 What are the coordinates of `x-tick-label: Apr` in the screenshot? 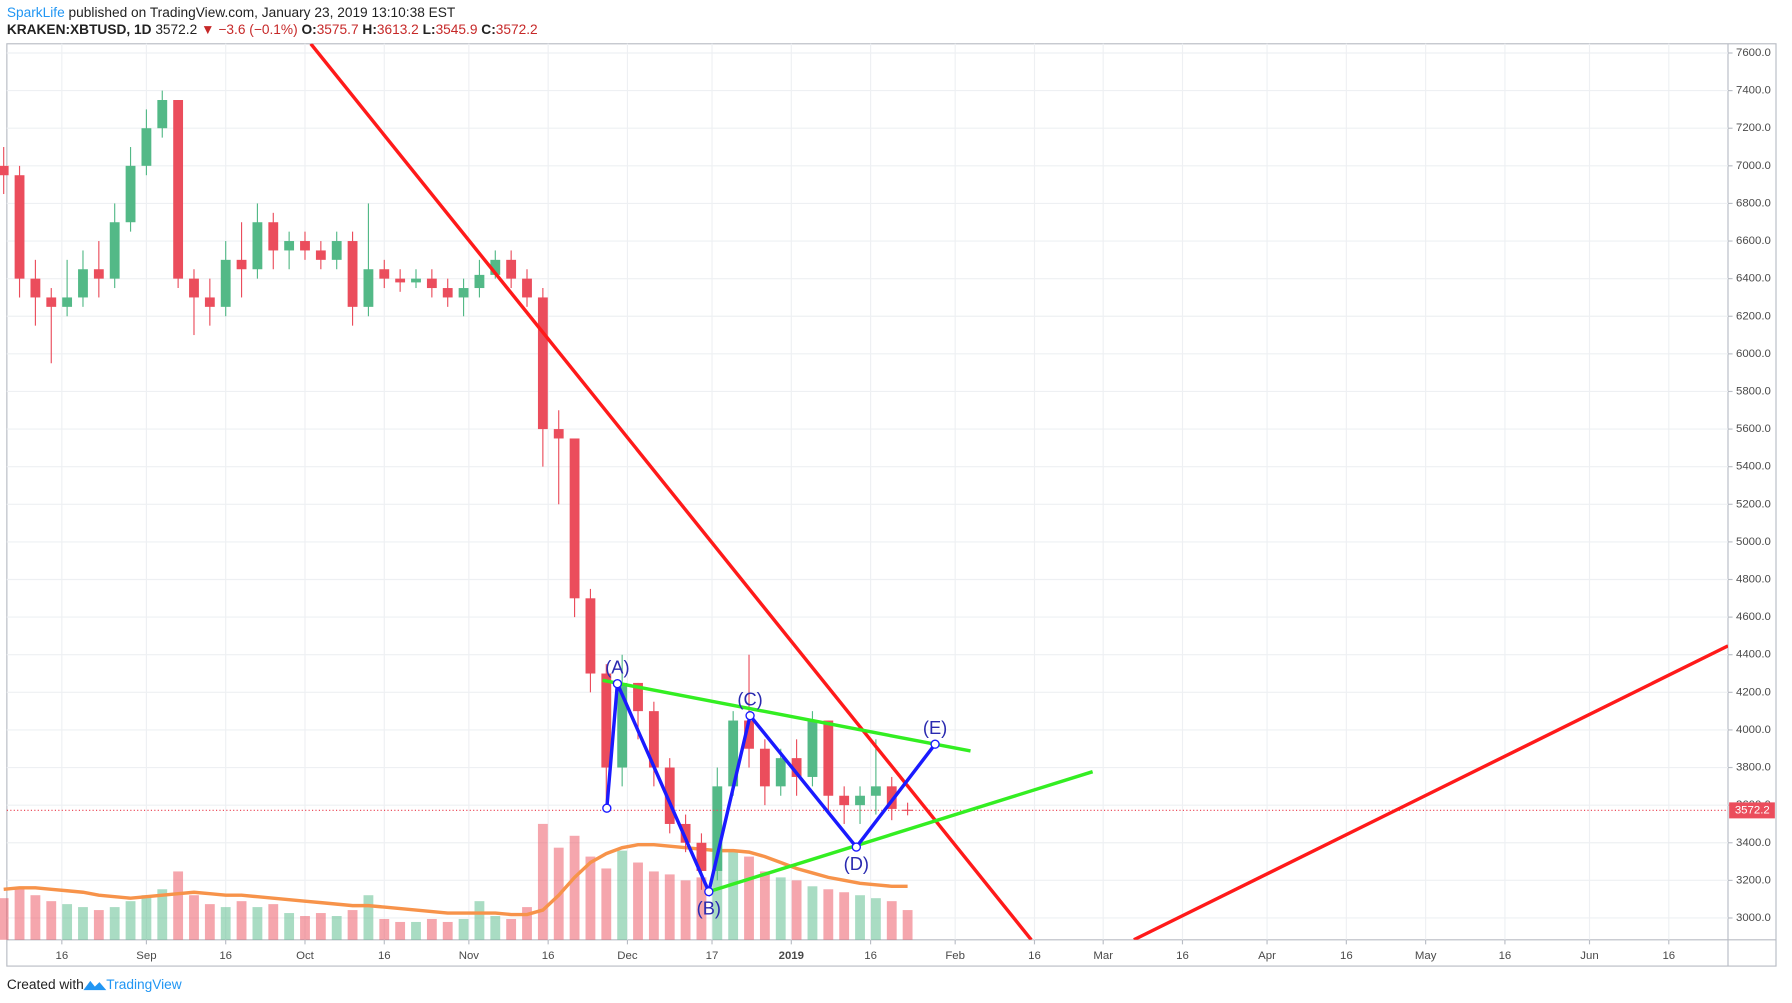 It's located at (1267, 956).